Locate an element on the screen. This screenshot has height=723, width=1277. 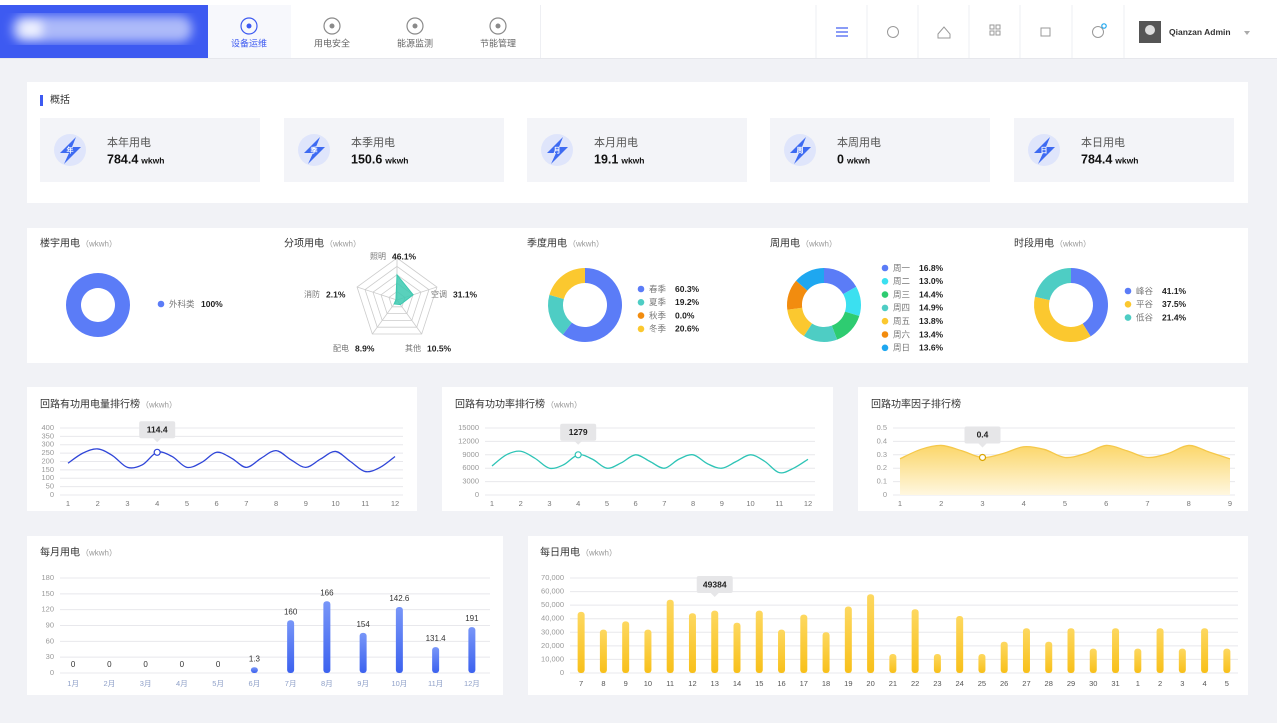
user-caret is located at coordinates (1247, 33).